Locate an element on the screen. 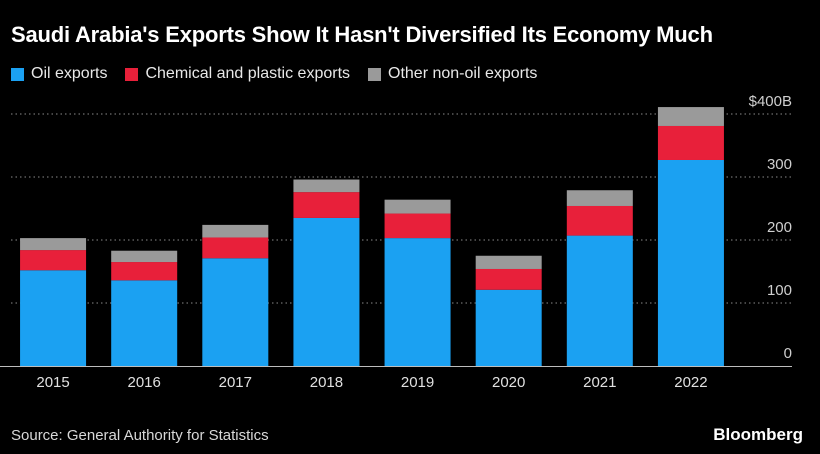 This screenshot has width=820, height=454. bar-2019-oil-exports is located at coordinates (417, 302).